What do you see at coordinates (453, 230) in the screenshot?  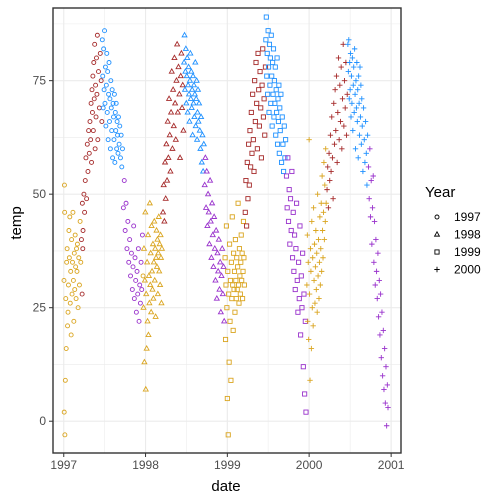 I see `legend: Year 1997 1998 1999 2000` at bounding box center [453, 230].